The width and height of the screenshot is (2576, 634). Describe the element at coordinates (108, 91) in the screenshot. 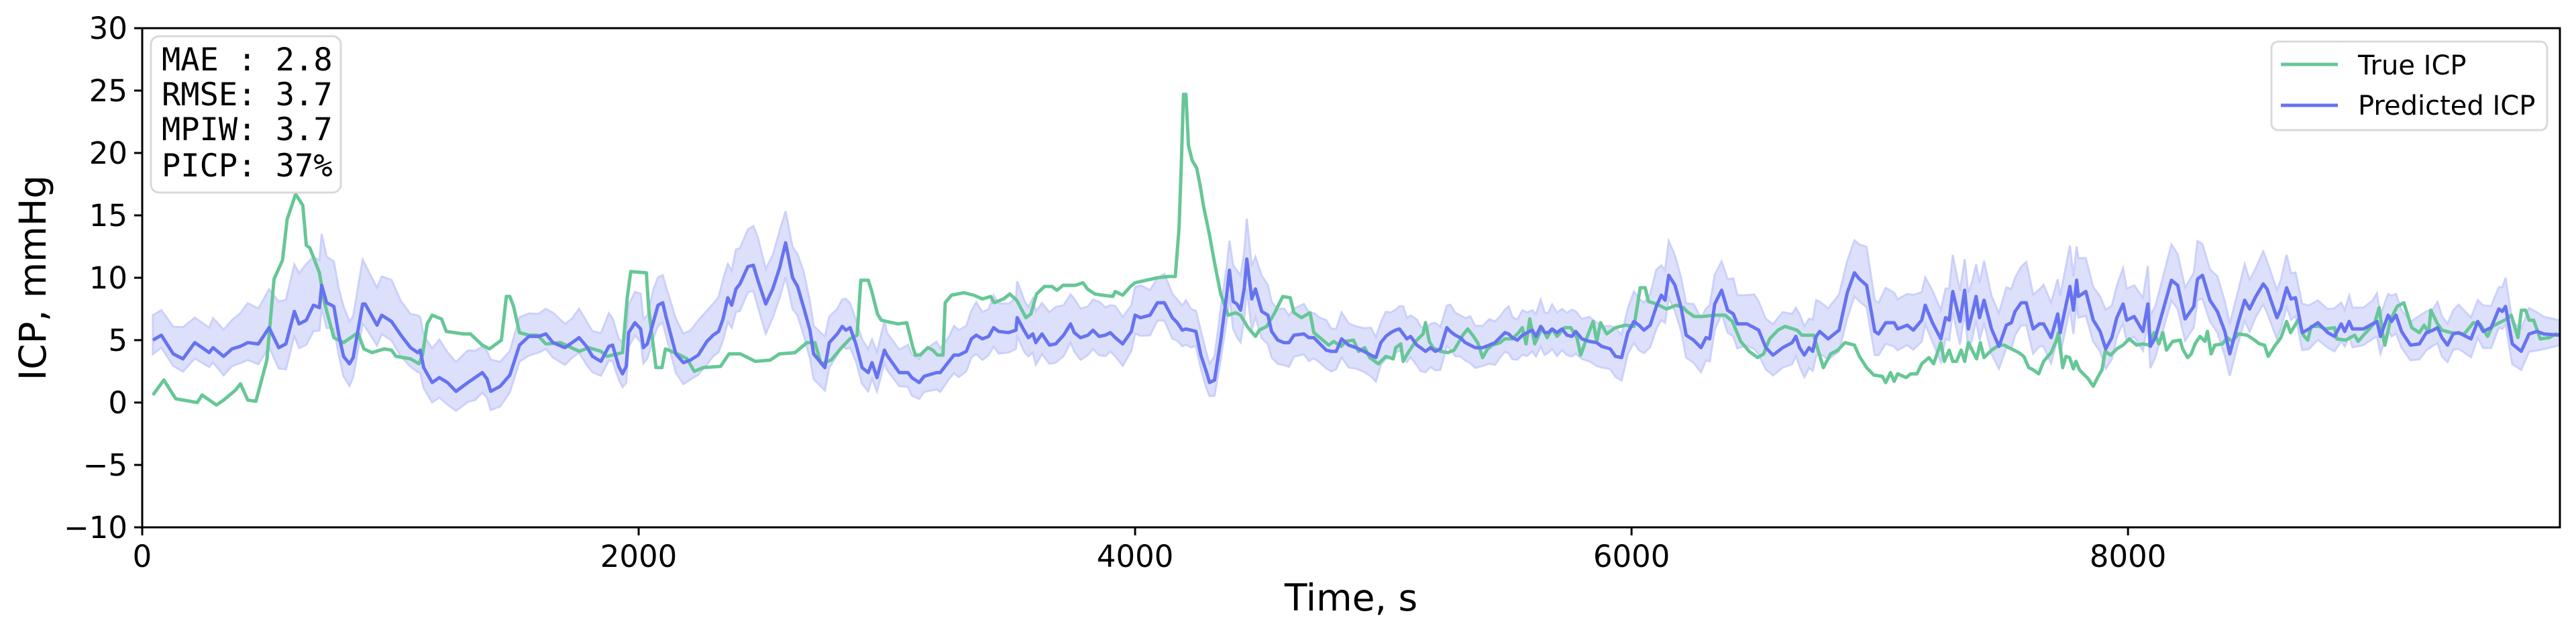

I see `y-tick-label: 25` at that location.